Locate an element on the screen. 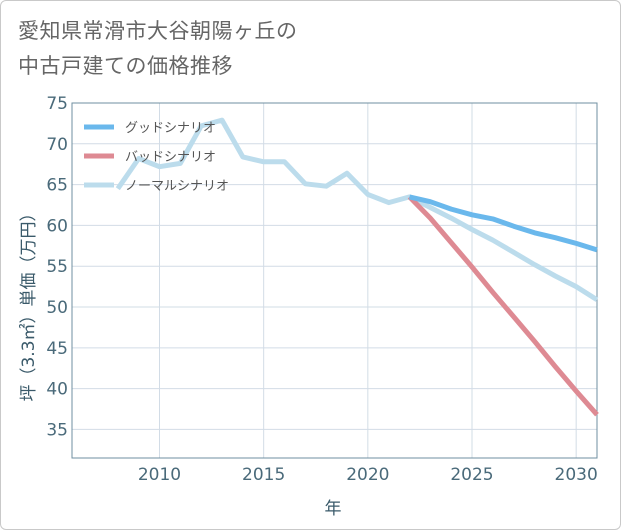 The image size is (621, 530). x-axis-title: 年 is located at coordinates (333, 509).